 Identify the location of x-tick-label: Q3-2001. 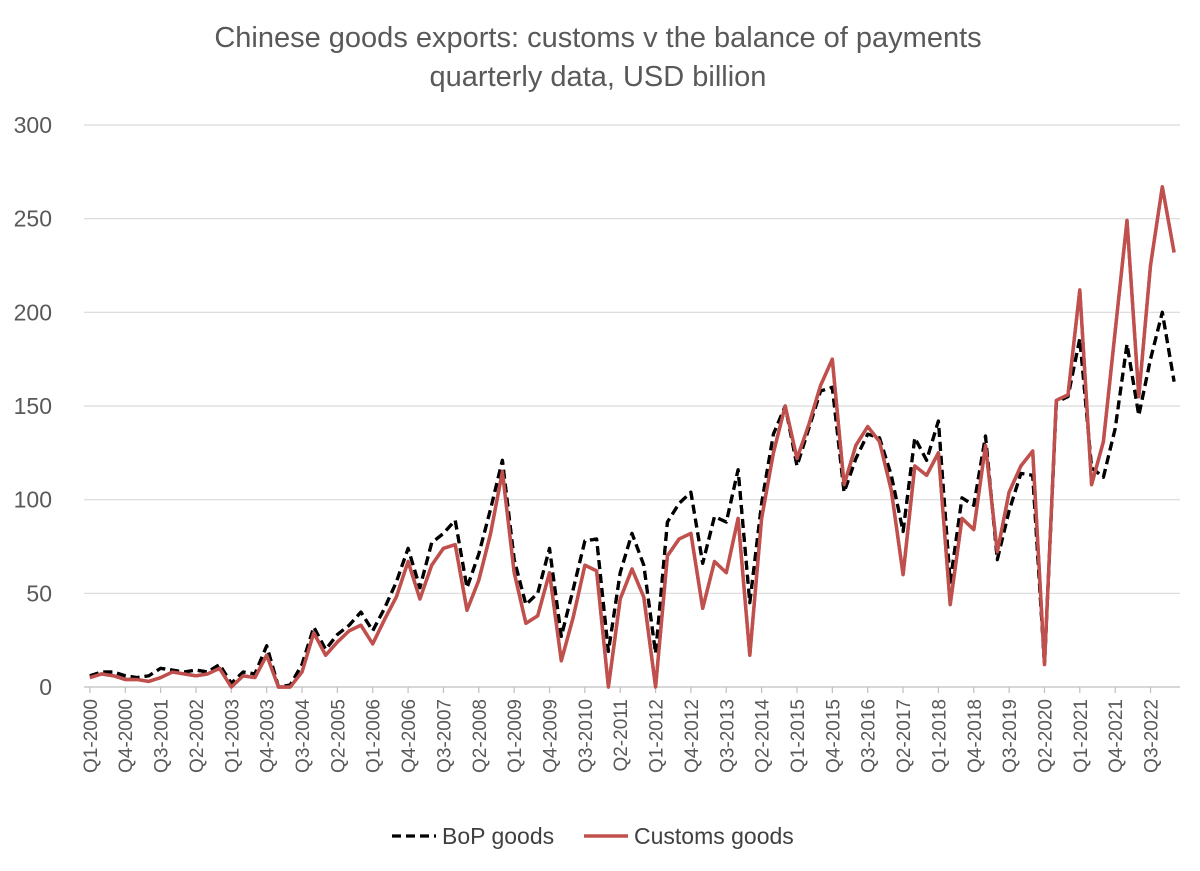
(162, 736).